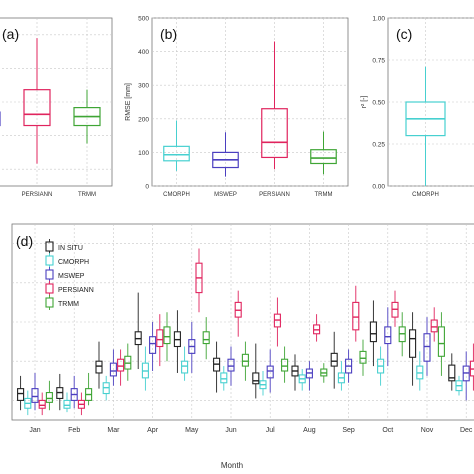 The width and height of the screenshot is (474, 474). Describe the element at coordinates (295, 372) in the screenshot. I see `box-in-situ-aug` at that location.